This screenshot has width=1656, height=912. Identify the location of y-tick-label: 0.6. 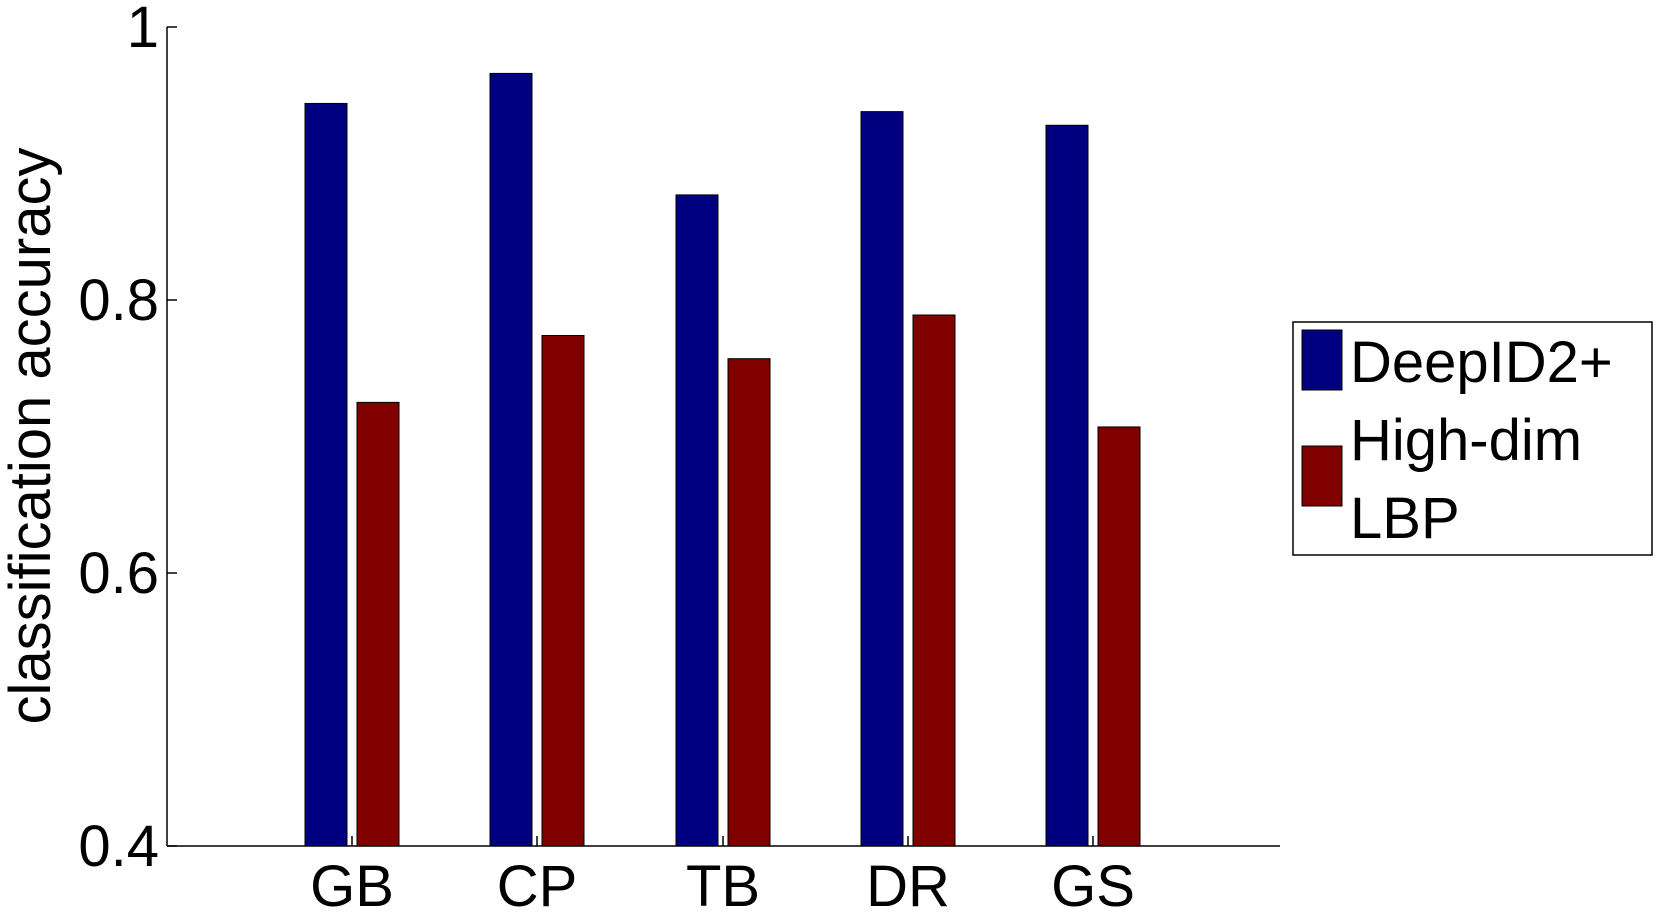
(118, 573).